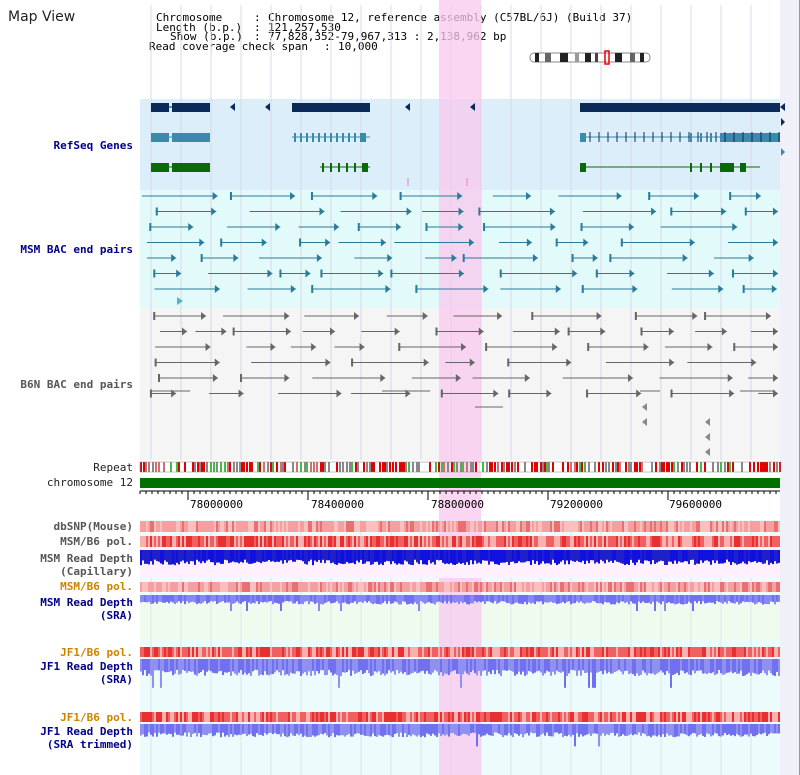 The height and width of the screenshot is (775, 800). What do you see at coordinates (93, 145) in the screenshot?
I see `track-label-refseq: RefSeq Genes` at bounding box center [93, 145].